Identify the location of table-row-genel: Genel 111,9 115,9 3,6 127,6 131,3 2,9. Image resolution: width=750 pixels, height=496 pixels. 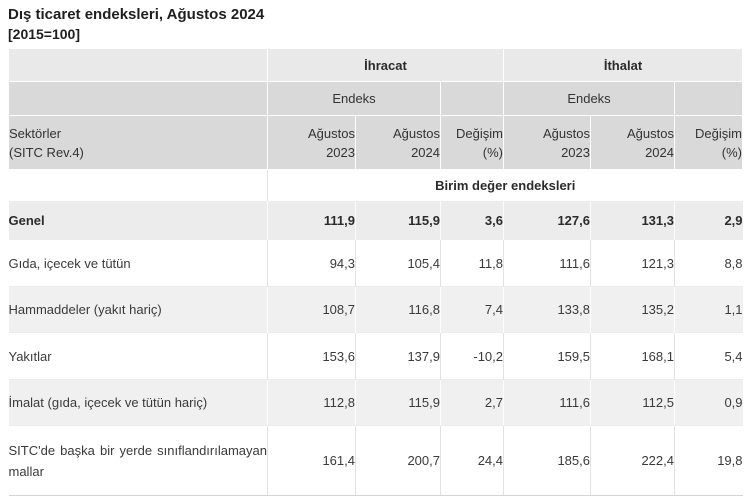
(375, 220).